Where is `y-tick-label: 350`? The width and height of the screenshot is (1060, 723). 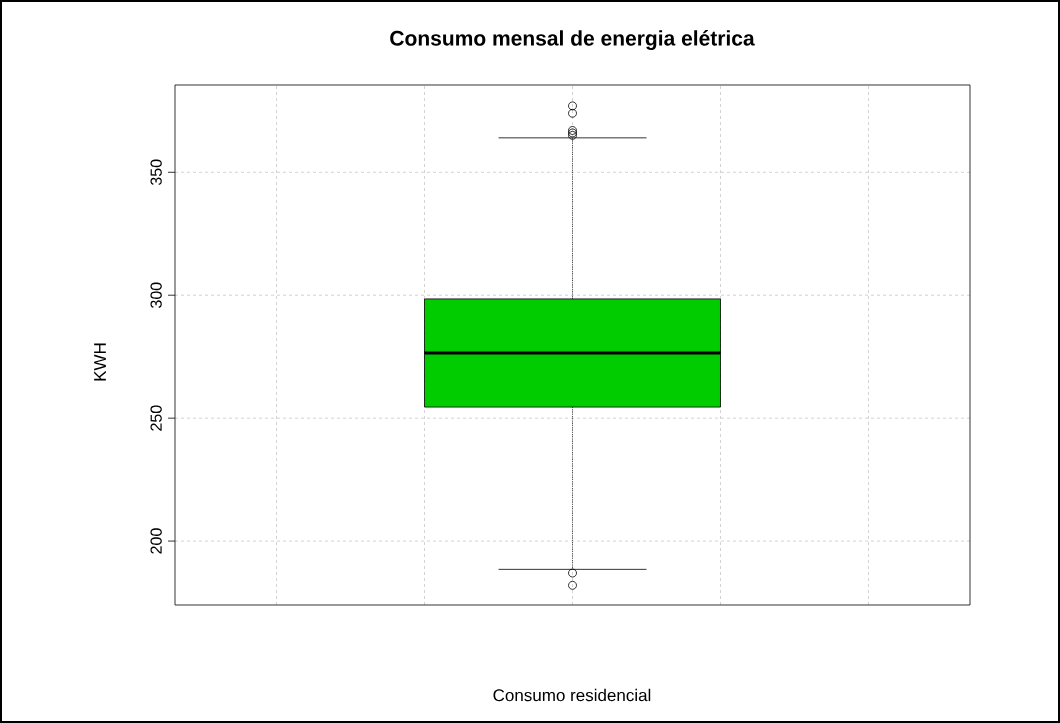 y-tick-label: 350 is located at coordinates (156, 172).